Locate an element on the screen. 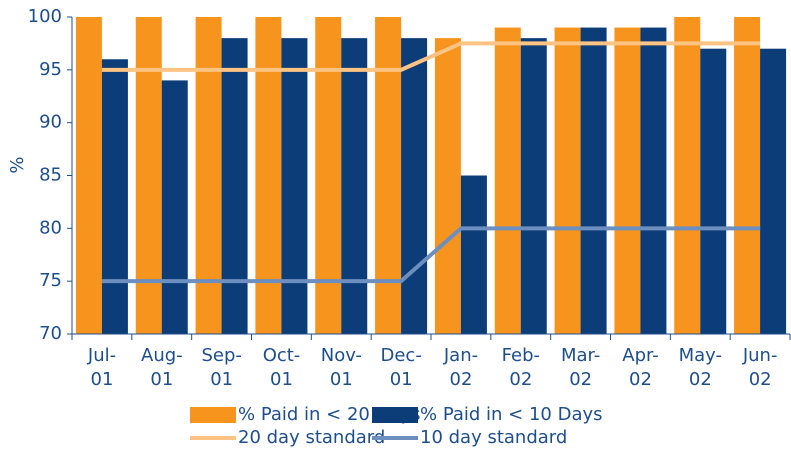 This screenshot has width=791, height=454. legend-label: % Paid in < 10 Days is located at coordinates (511, 414).